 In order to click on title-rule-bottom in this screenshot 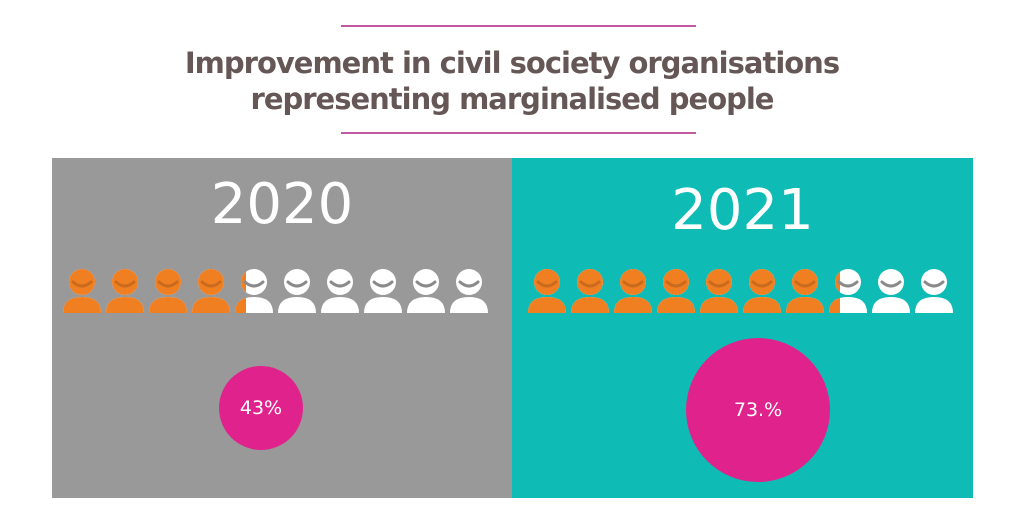, I will do `click(518, 133)`.